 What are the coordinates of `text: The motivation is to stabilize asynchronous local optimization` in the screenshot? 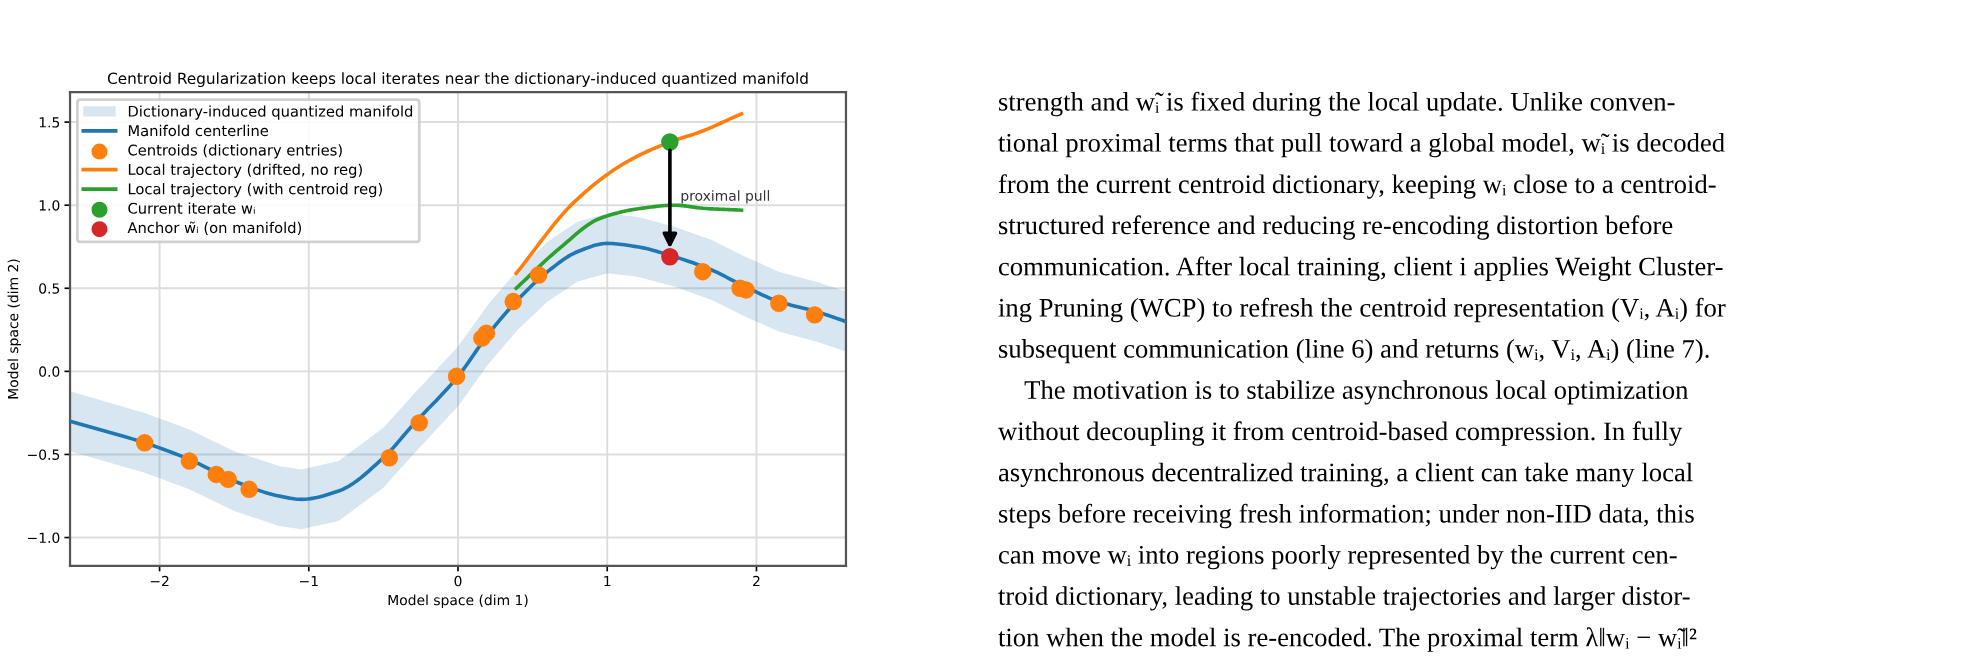 It's located at (1356, 392).